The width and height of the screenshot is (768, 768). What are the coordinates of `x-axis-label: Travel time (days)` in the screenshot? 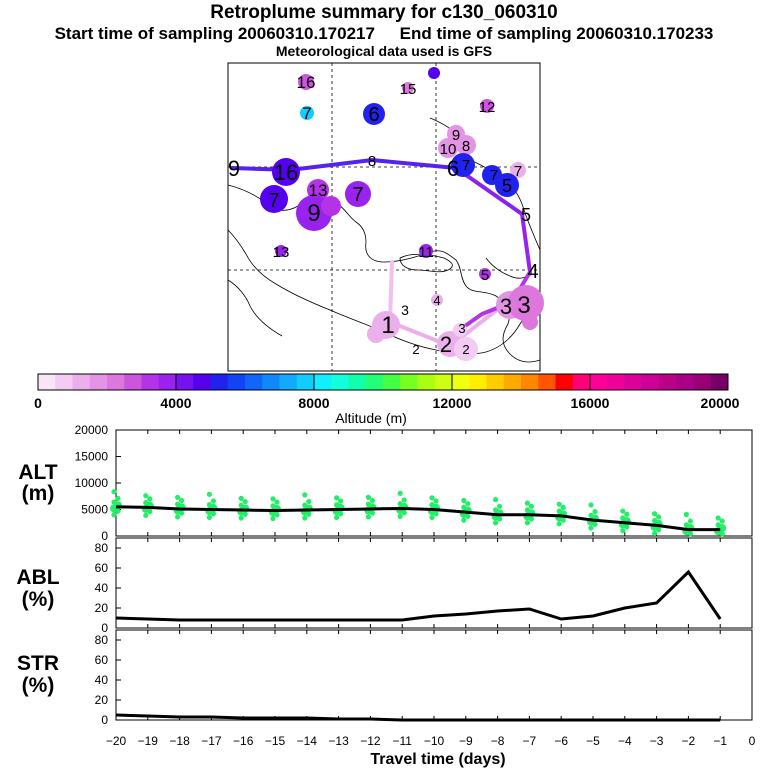 It's located at (437, 759).